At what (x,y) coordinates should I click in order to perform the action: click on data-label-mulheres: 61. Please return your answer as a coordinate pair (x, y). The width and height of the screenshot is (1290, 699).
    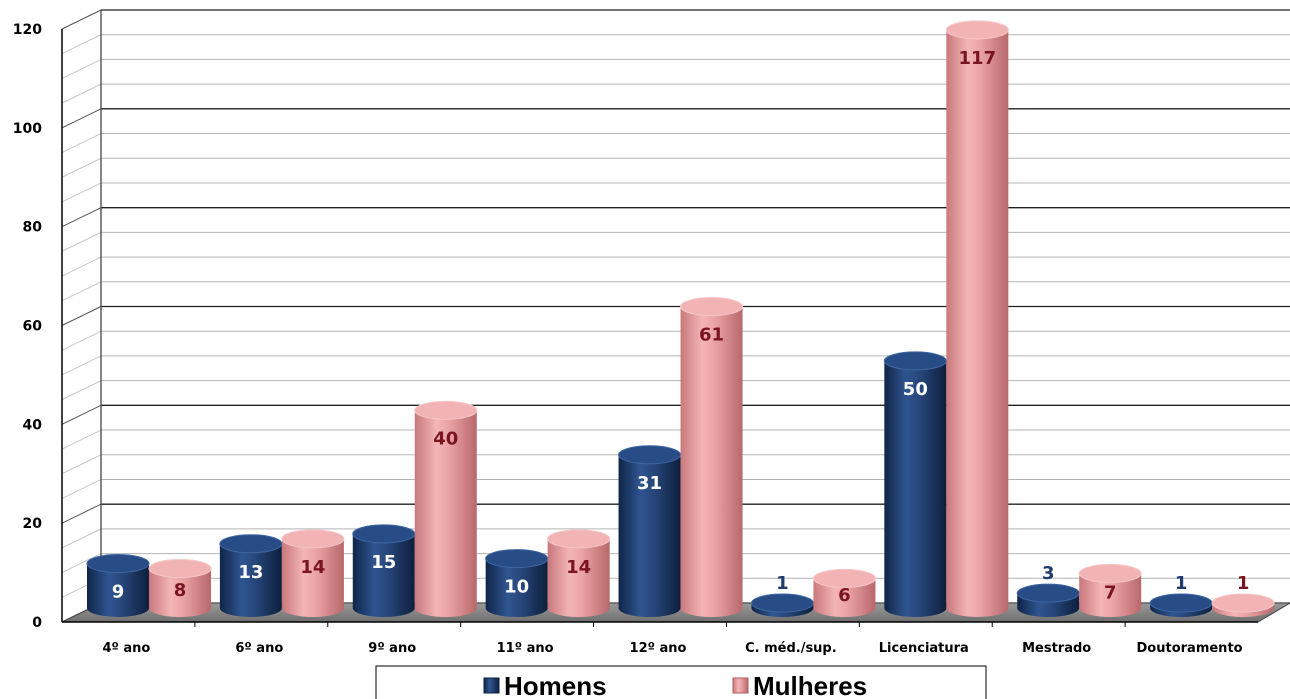
    Looking at the image, I should click on (711, 335).